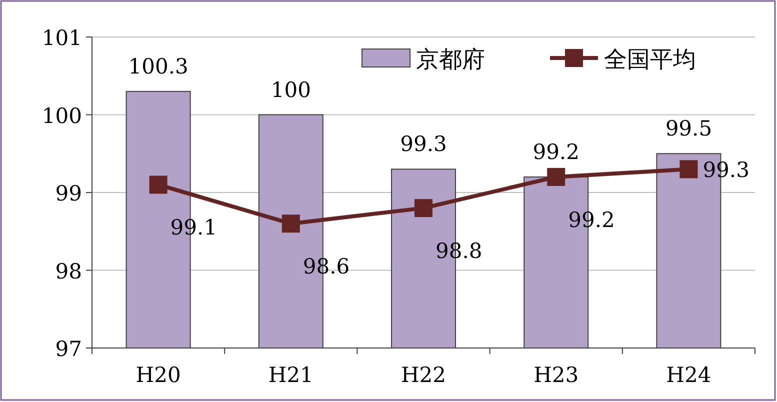 The image size is (777, 402). I want to click on data-label: 99.2, so click(556, 152).